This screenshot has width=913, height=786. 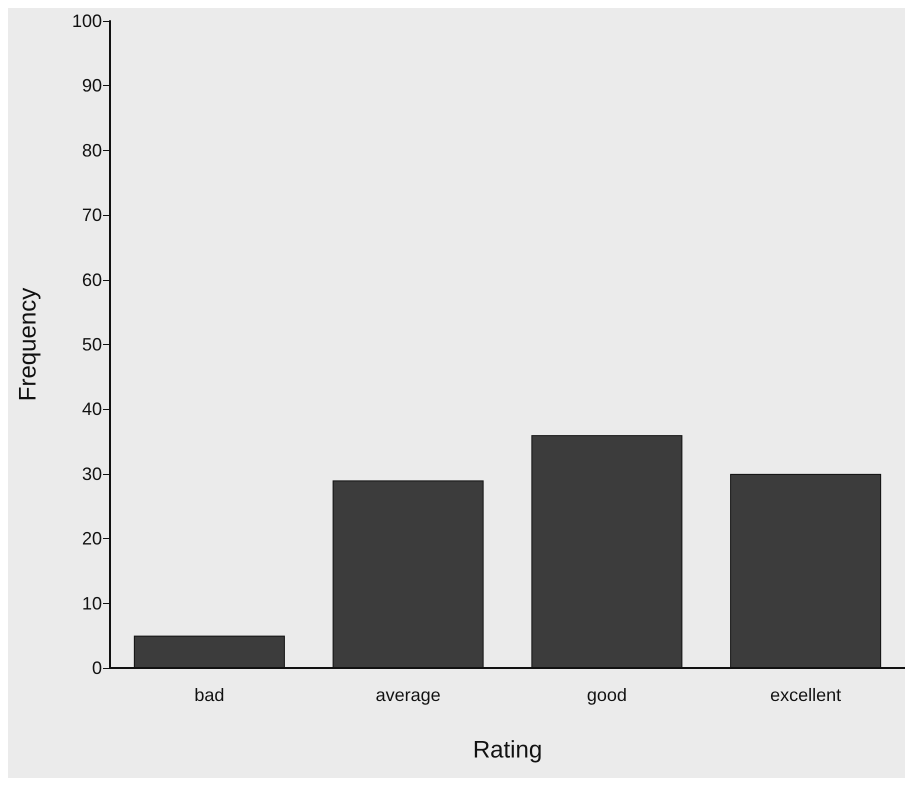 I want to click on y-tick-label: 0, so click(x=97, y=668).